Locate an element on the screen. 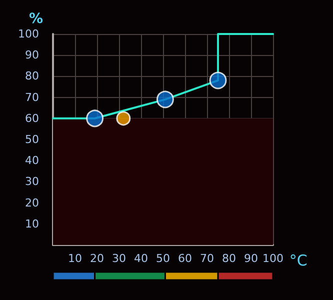 The image size is (333, 300). x-tick-label: 100 is located at coordinates (273, 258).